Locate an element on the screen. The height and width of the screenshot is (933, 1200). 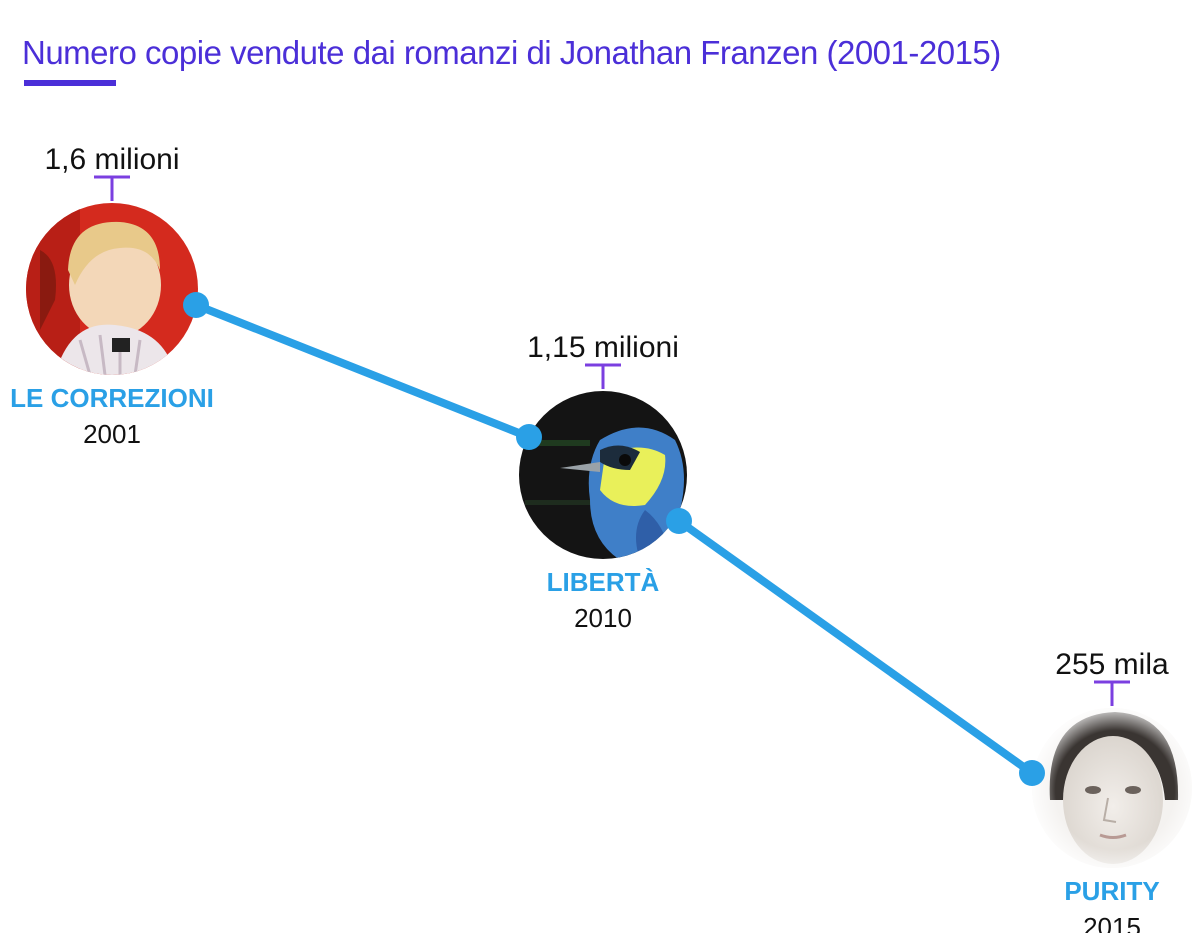
child-cover-image is located at coordinates (112, 289).